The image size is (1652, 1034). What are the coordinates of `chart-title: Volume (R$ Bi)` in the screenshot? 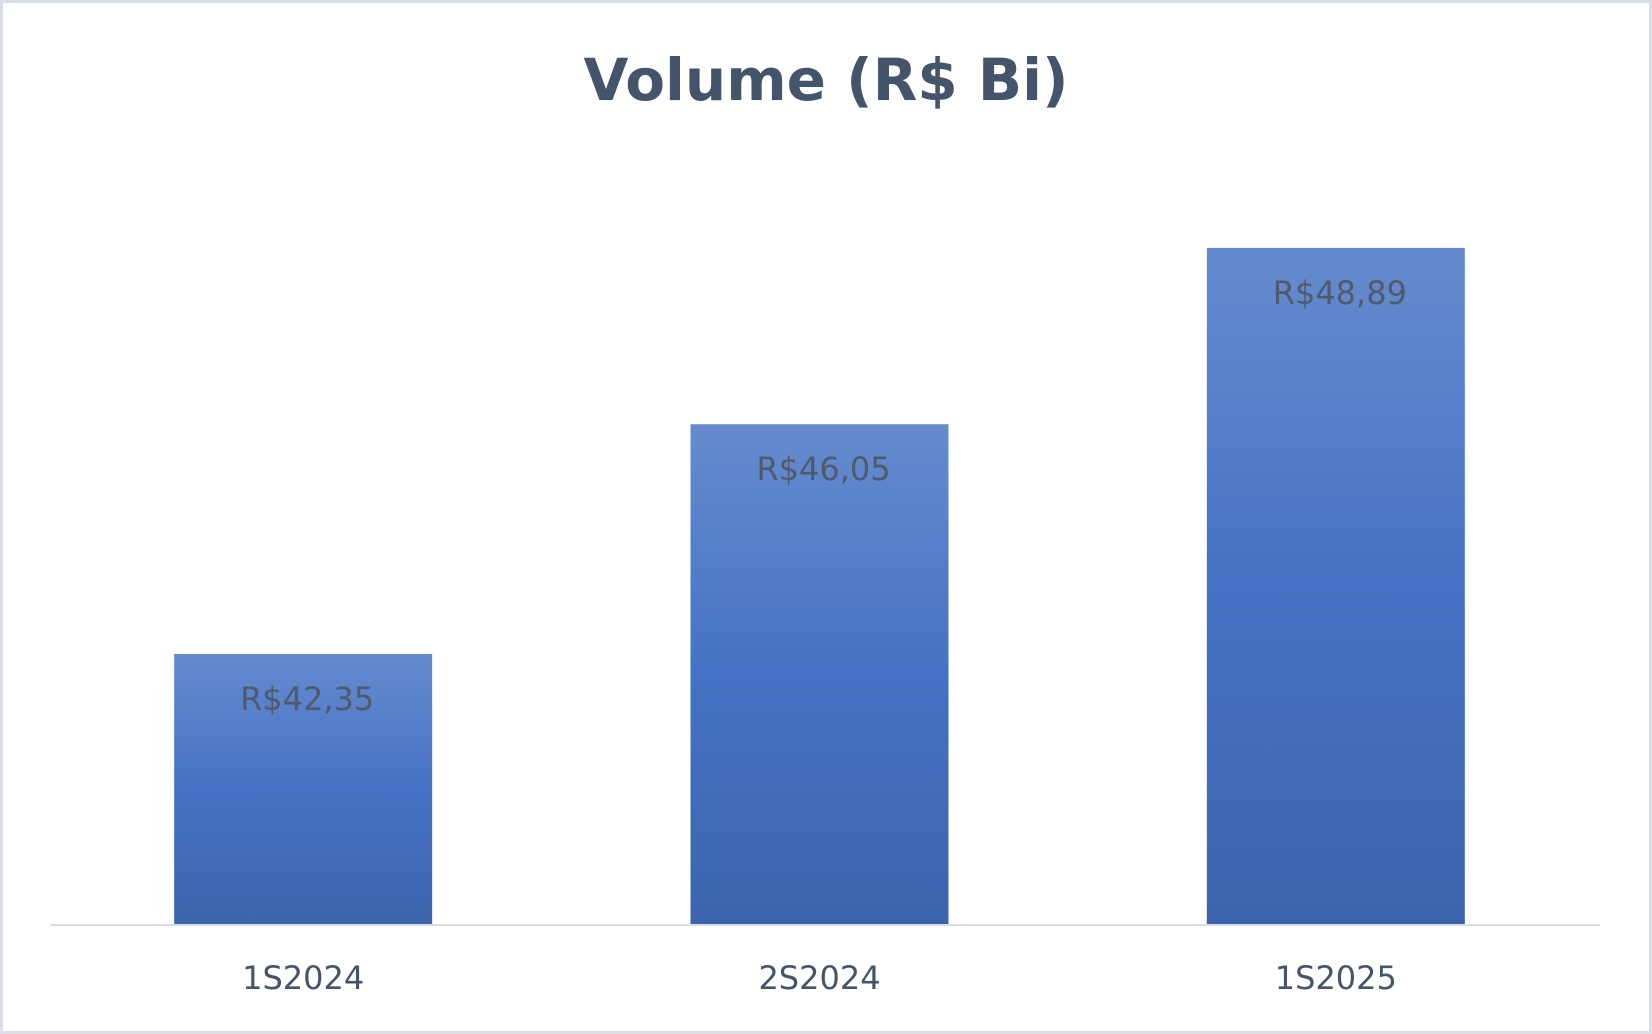 It's located at (825, 80).